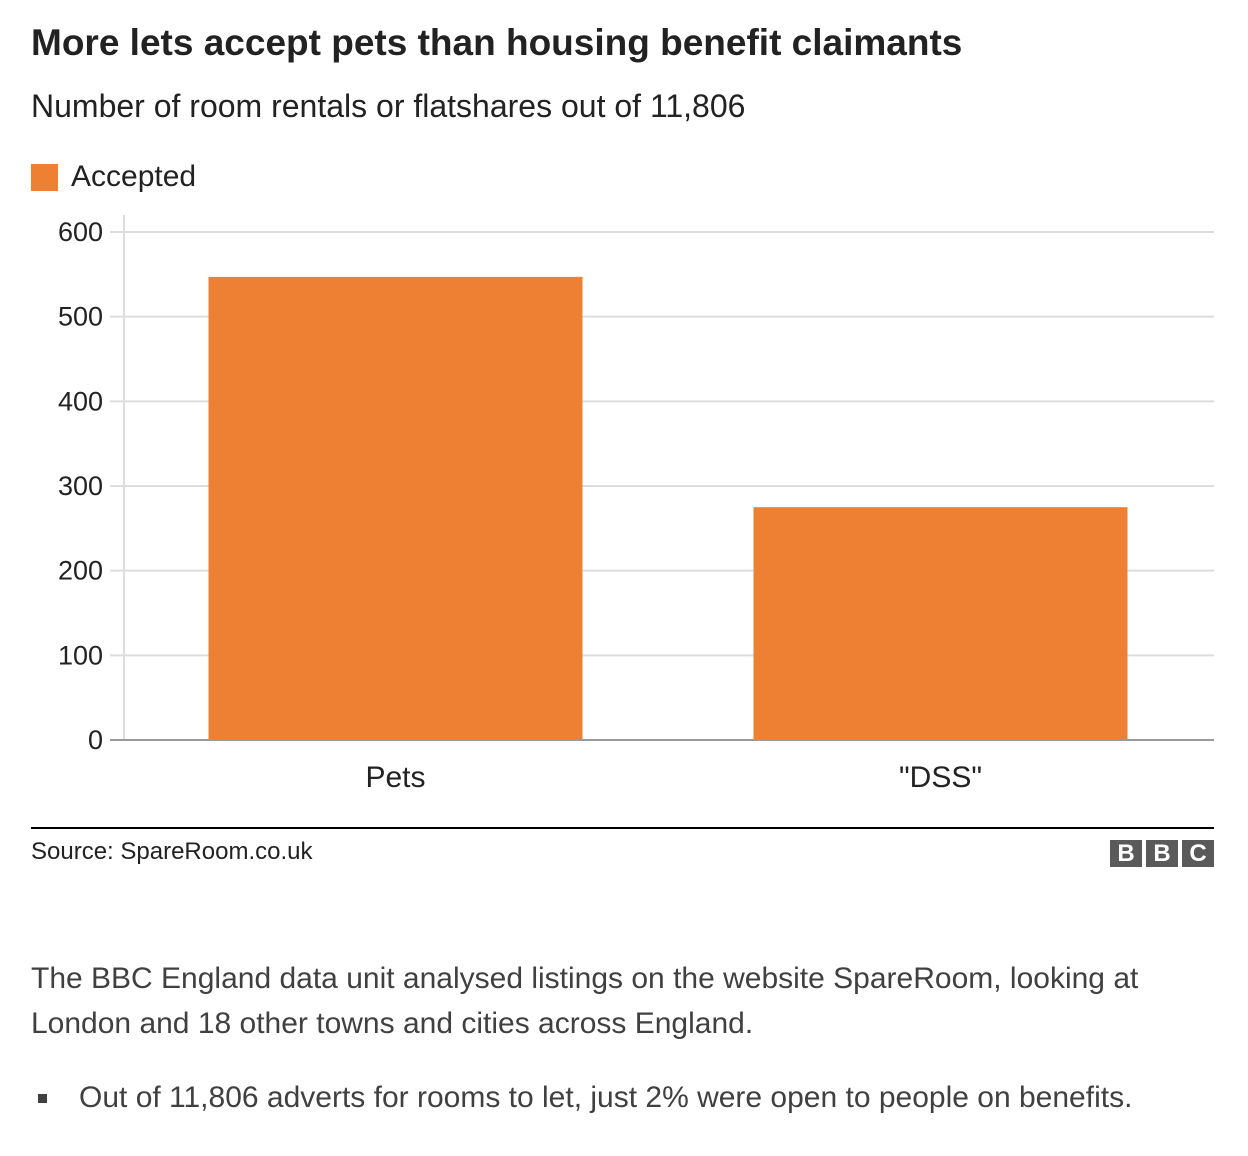 The width and height of the screenshot is (1248, 1156). I want to click on y-tick-label: 200, so click(80, 571).